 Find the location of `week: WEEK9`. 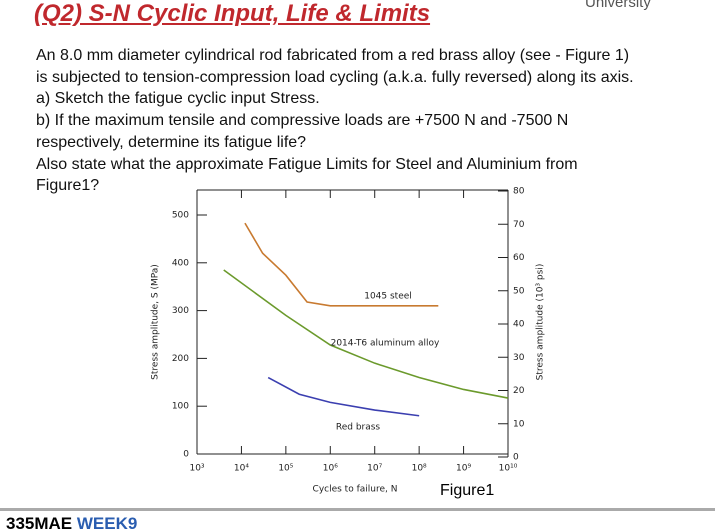

week: WEEK9 is located at coordinates (107, 521).